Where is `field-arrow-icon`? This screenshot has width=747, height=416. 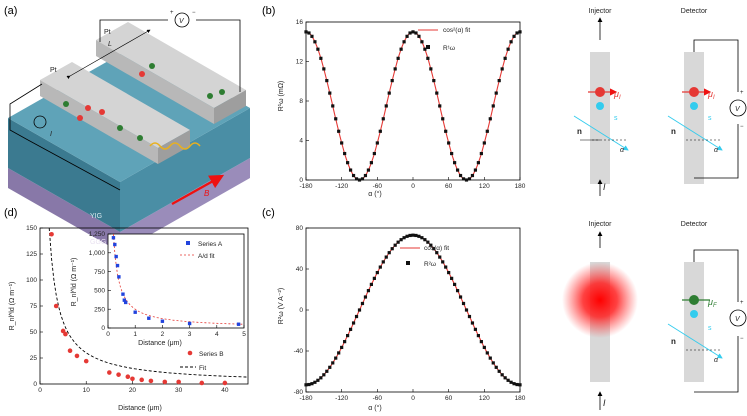 field-arrow-icon is located at coordinates (198, 190).